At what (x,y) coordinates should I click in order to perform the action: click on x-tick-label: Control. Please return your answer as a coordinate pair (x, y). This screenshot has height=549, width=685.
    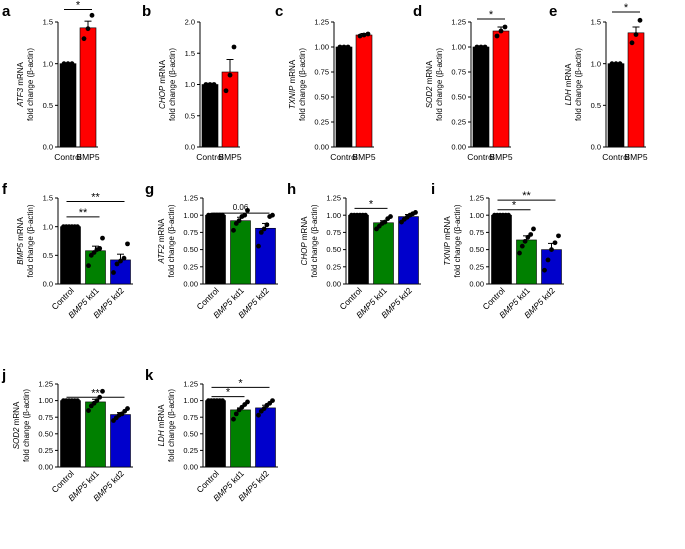
    Looking at the image, I should click on (344, 157).